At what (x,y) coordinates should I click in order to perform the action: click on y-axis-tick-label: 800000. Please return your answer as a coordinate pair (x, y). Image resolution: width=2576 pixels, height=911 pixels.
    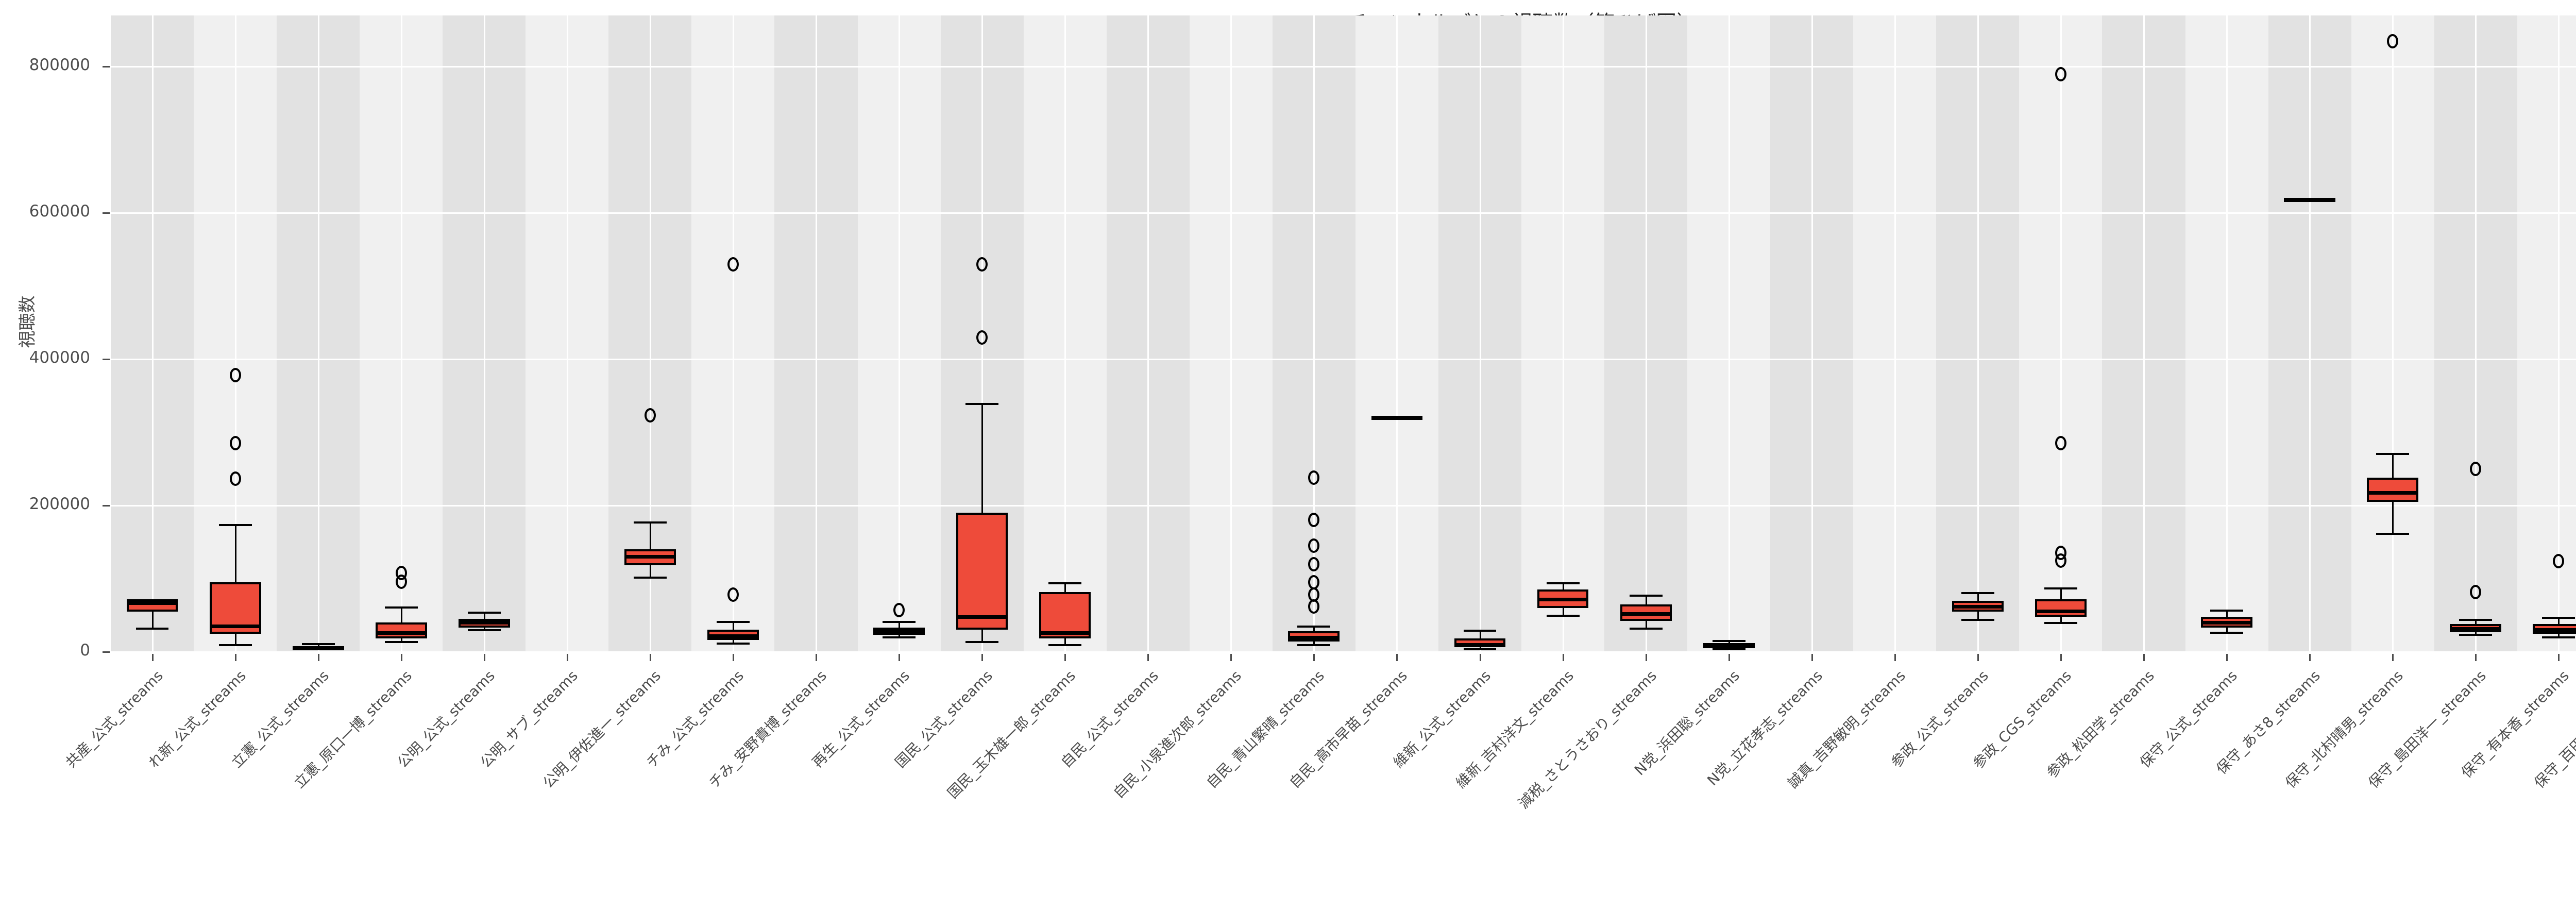
    Looking at the image, I should click on (59, 65).